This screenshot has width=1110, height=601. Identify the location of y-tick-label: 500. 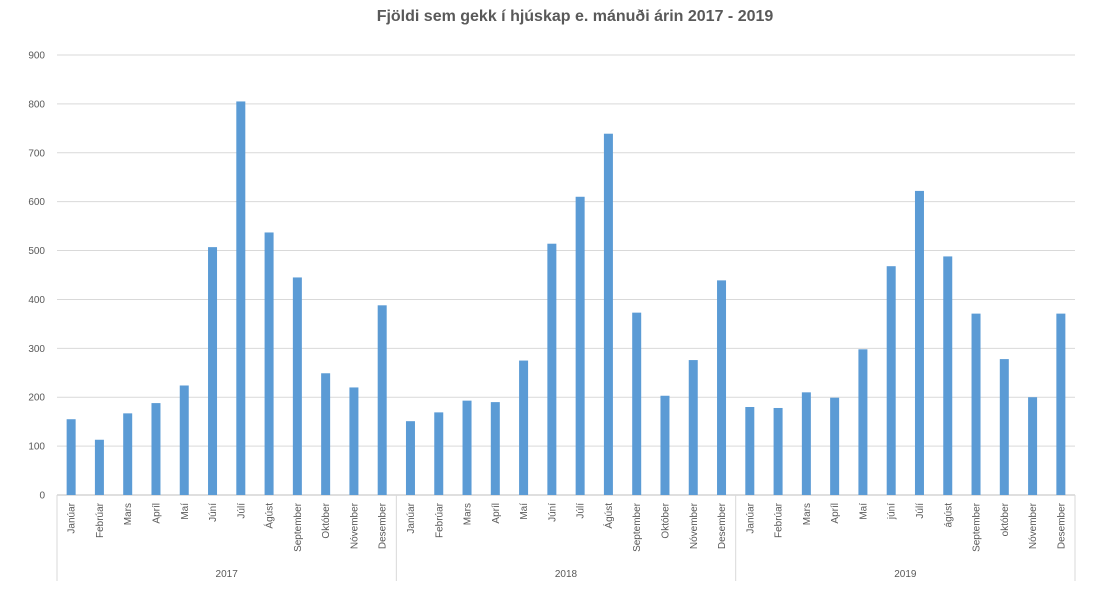
(36, 251).